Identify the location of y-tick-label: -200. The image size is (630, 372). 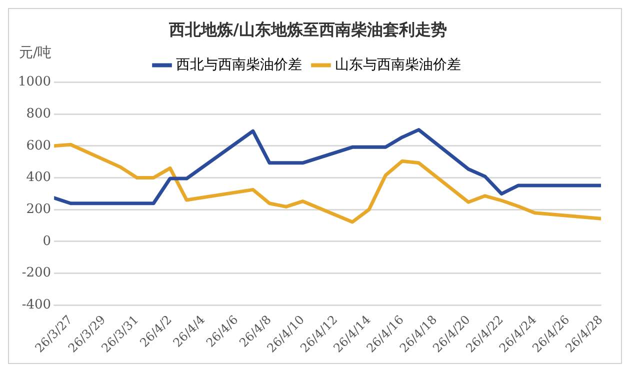
(37, 273).